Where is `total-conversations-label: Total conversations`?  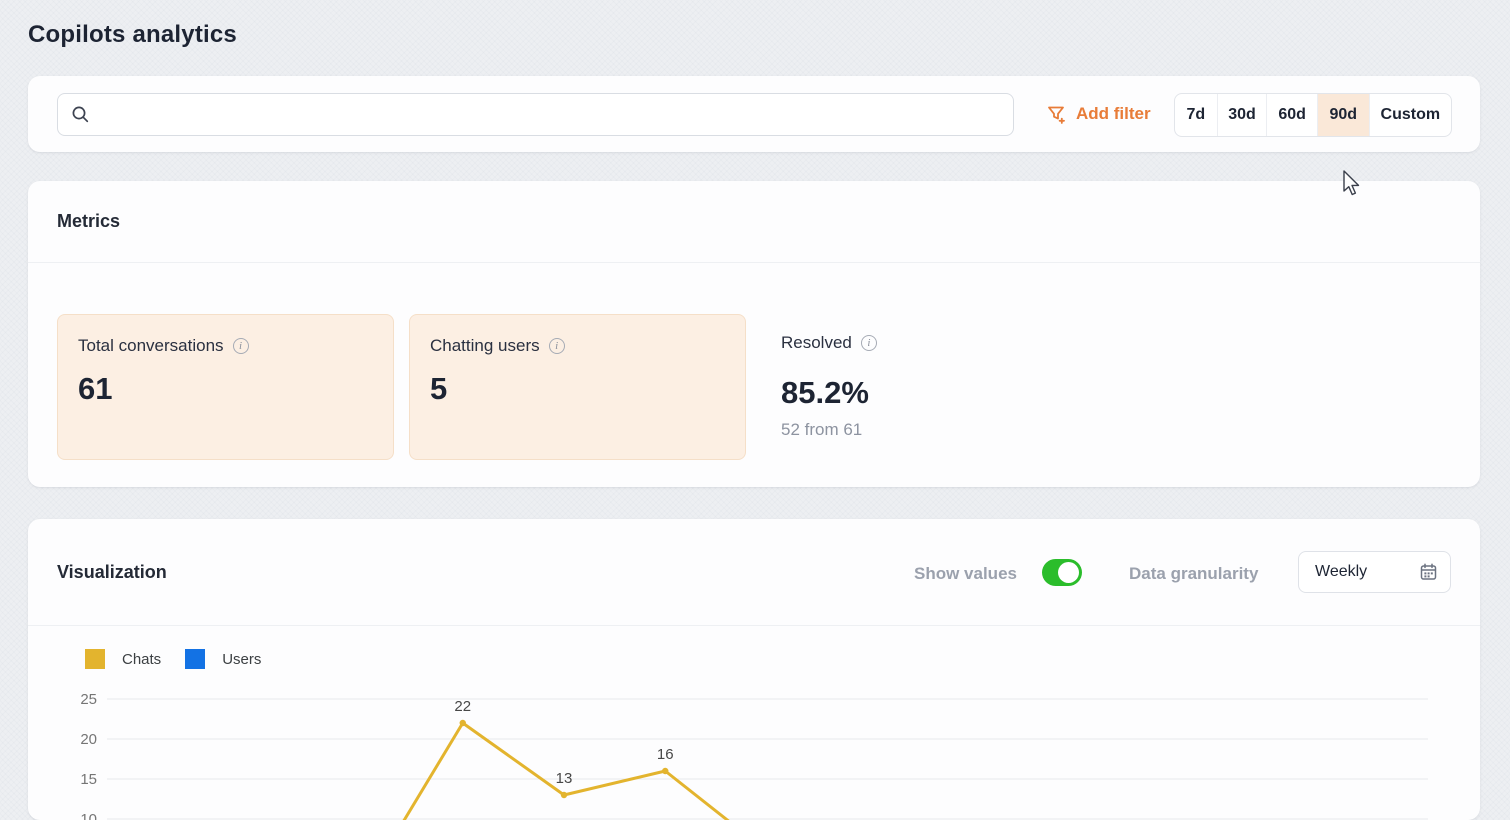 total-conversations-label: Total conversations is located at coordinates (151, 345).